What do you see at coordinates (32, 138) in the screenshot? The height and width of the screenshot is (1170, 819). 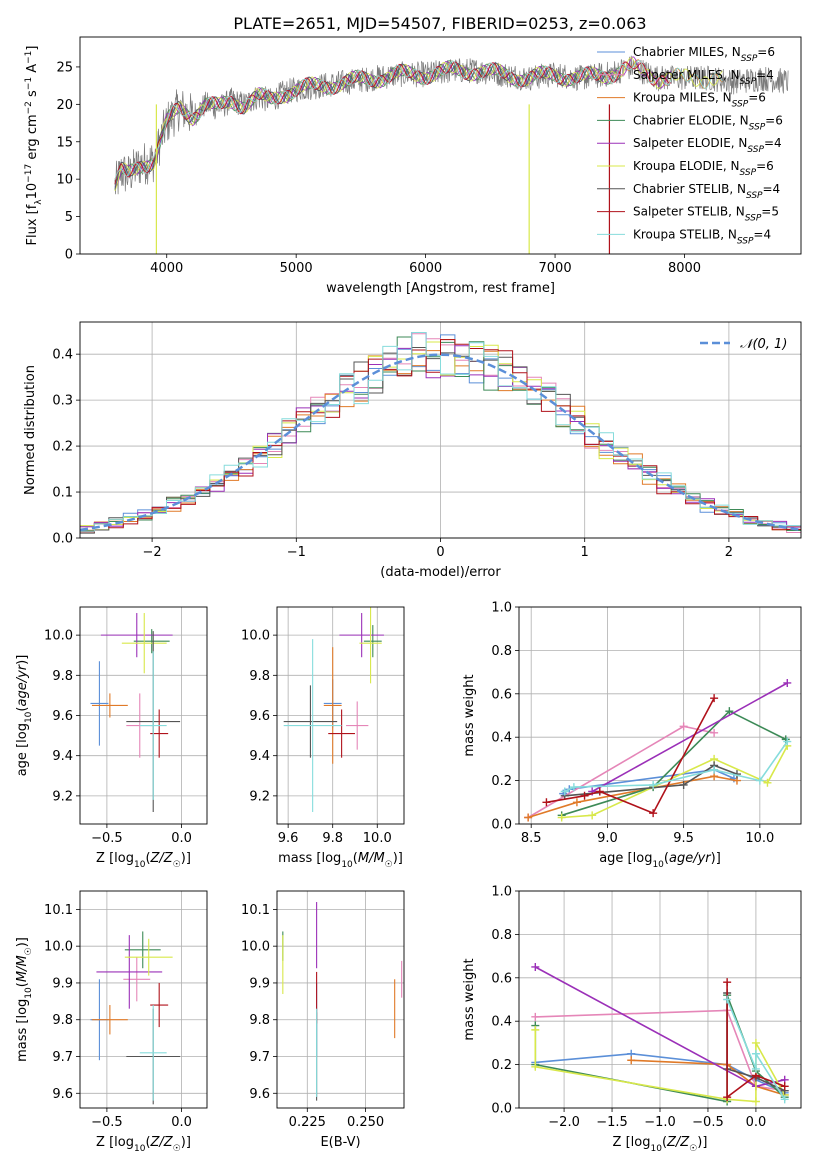 I see `label-part: erg cm` at bounding box center [32, 138].